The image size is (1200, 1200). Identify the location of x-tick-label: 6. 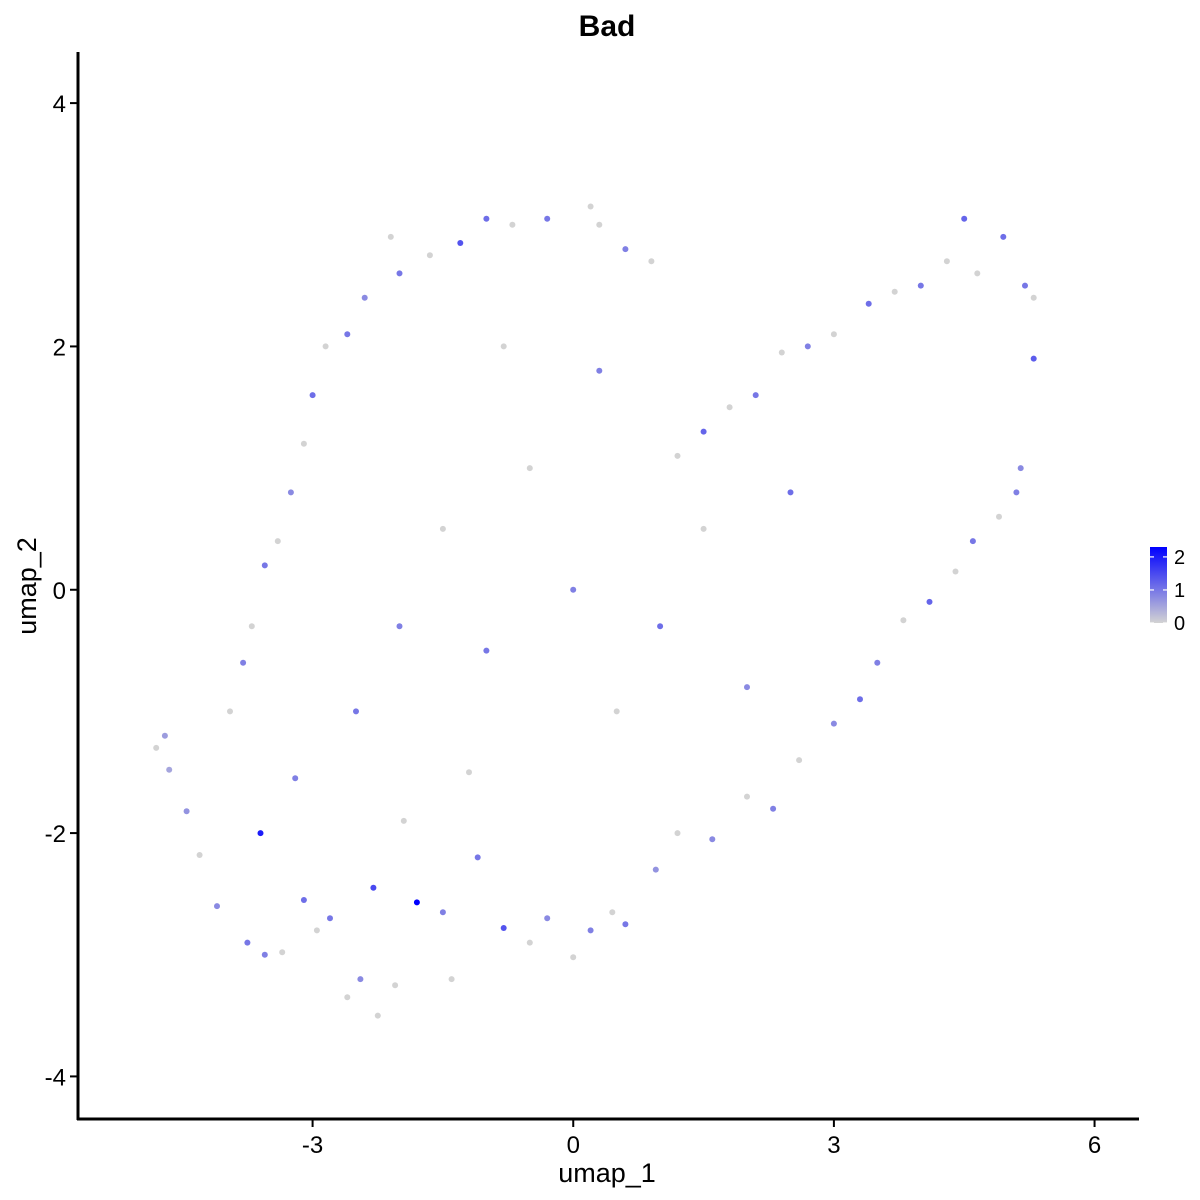
(1094, 1145).